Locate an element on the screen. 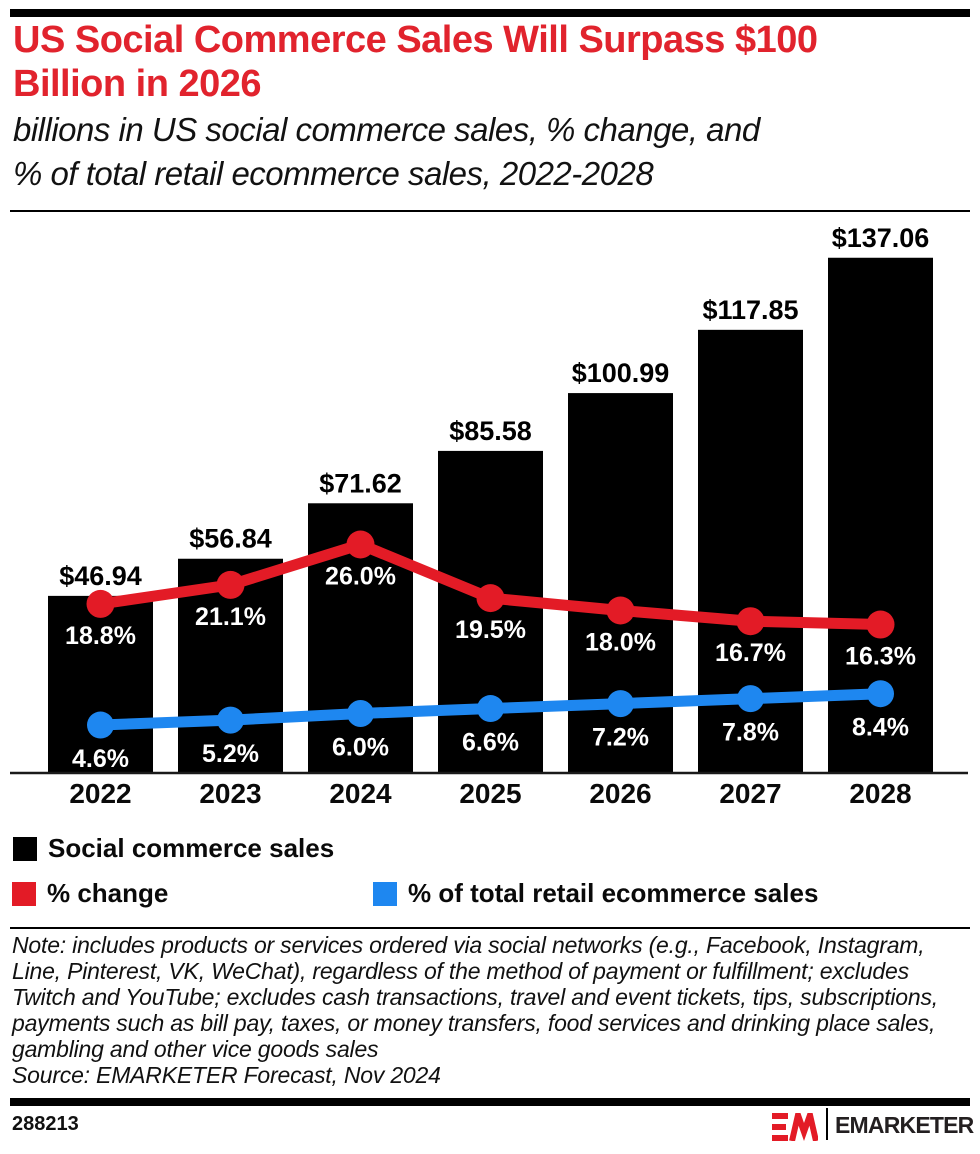 Image resolution: width=980 pixels, height=1154 pixels. of-total-retail-ecommerce-sales-label-2025: 6.6% is located at coordinates (490, 743).